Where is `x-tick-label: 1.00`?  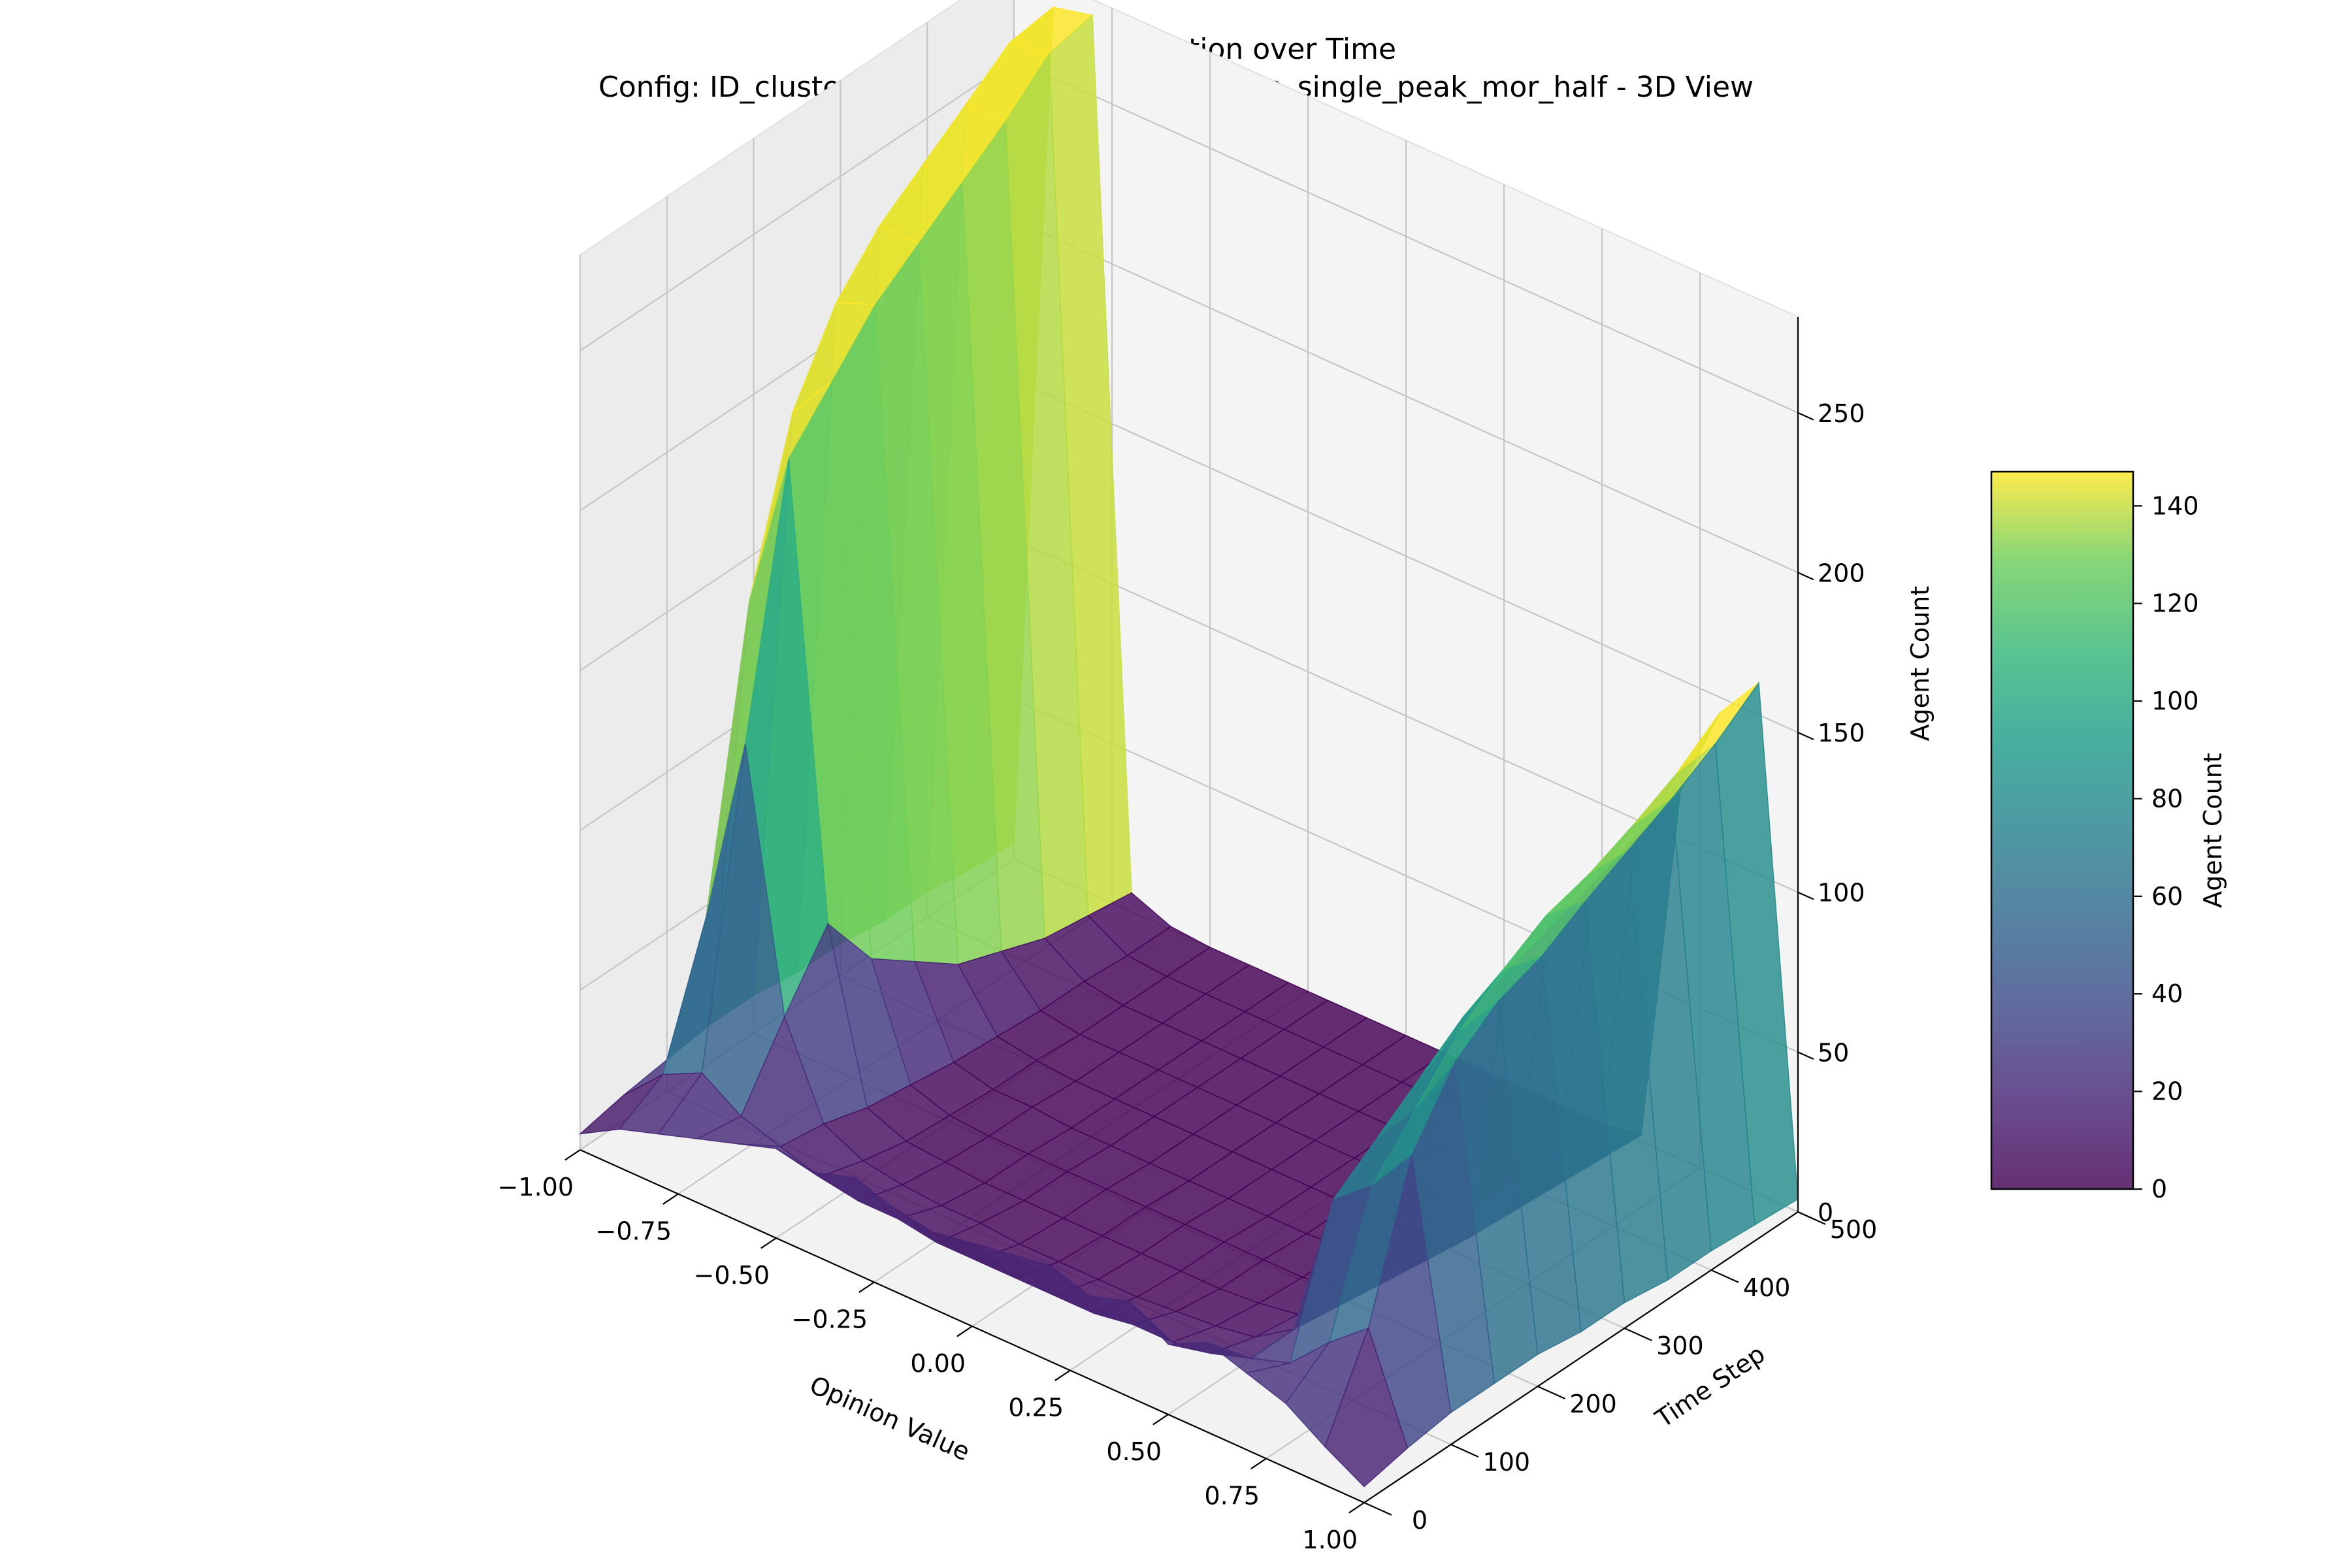 x-tick-label: 1.00 is located at coordinates (1330, 1540).